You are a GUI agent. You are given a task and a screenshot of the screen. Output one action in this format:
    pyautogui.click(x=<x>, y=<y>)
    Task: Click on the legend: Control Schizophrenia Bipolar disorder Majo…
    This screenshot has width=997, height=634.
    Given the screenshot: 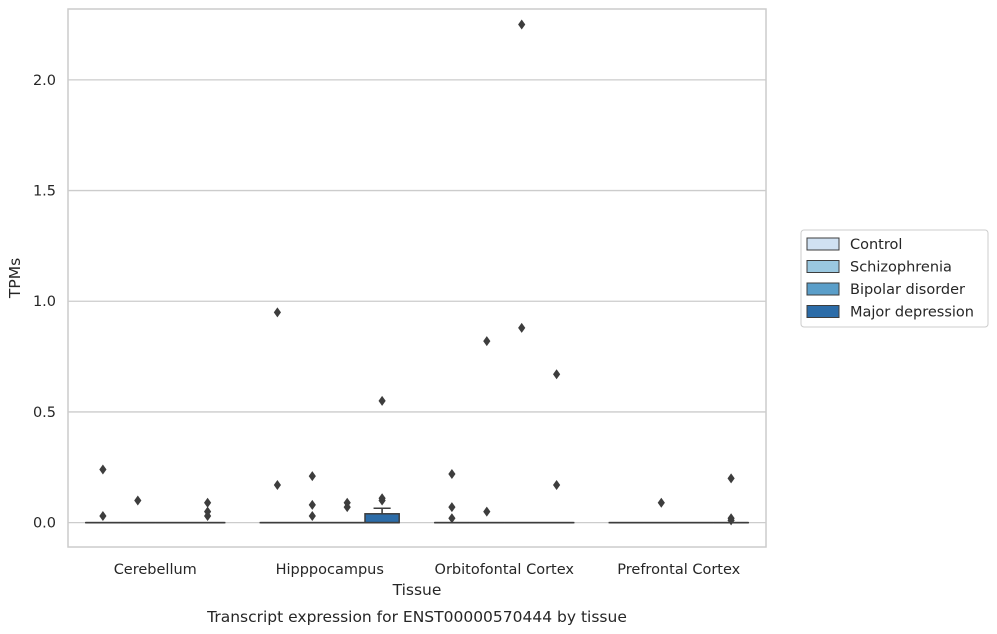 What is the action you would take?
    pyautogui.click(x=894, y=278)
    